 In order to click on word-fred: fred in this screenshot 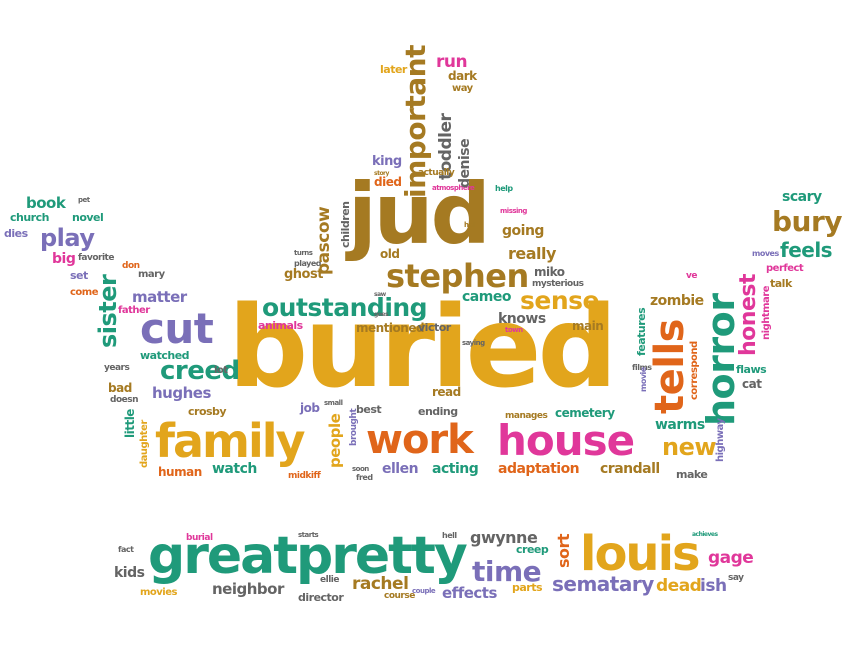, I will do `click(364, 477)`.